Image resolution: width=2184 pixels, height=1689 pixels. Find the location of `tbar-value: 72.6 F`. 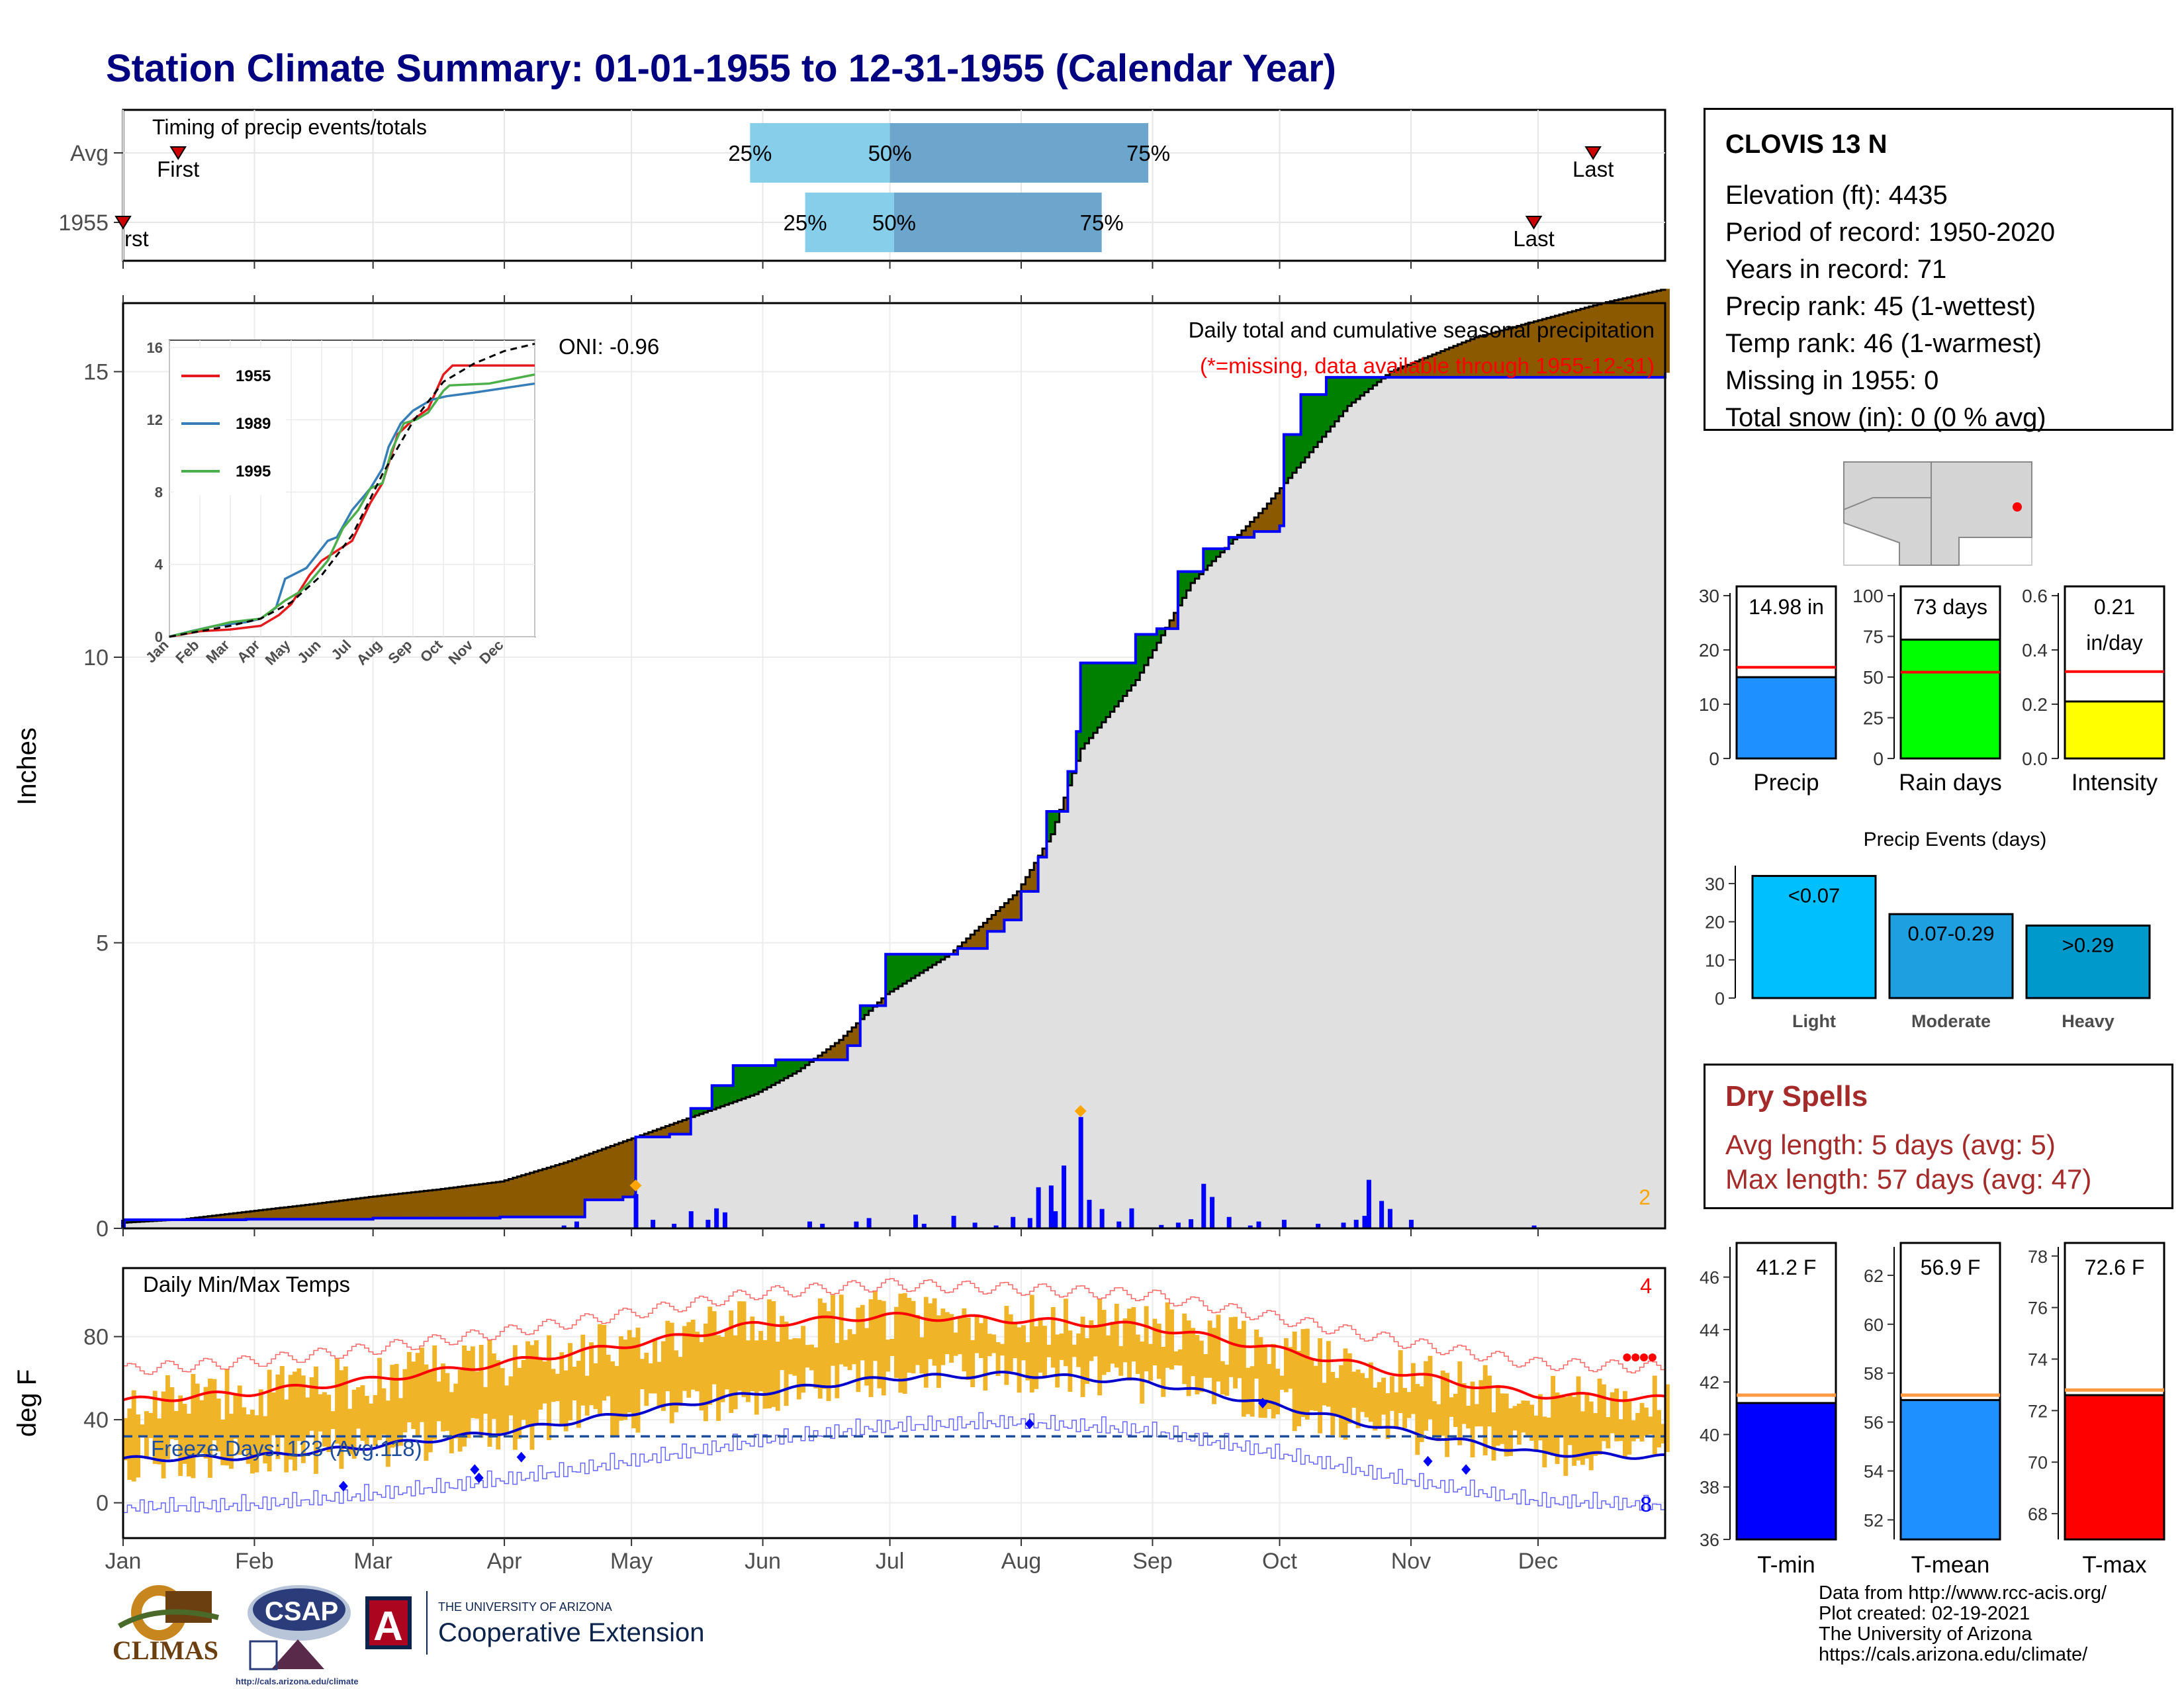

tbar-value: 72.6 F is located at coordinates (2115, 1267).